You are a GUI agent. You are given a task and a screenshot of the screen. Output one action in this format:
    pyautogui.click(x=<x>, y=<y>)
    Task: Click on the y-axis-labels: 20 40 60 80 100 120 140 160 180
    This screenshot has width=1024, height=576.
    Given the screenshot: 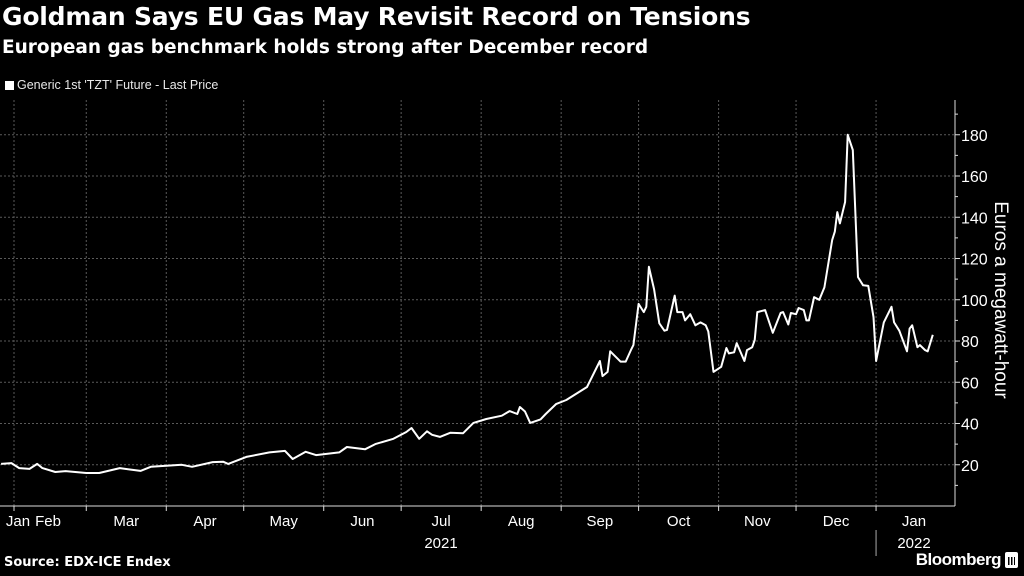 What is the action you would take?
    pyautogui.click(x=974, y=301)
    